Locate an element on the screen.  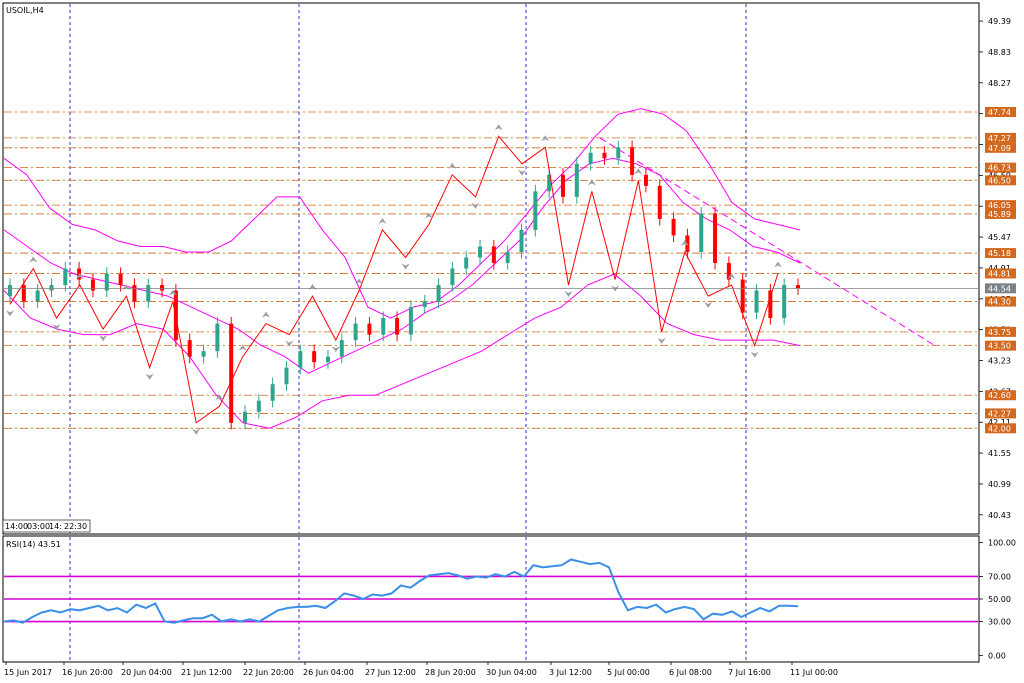
current-price-label: 44.54 is located at coordinates (999, 288).